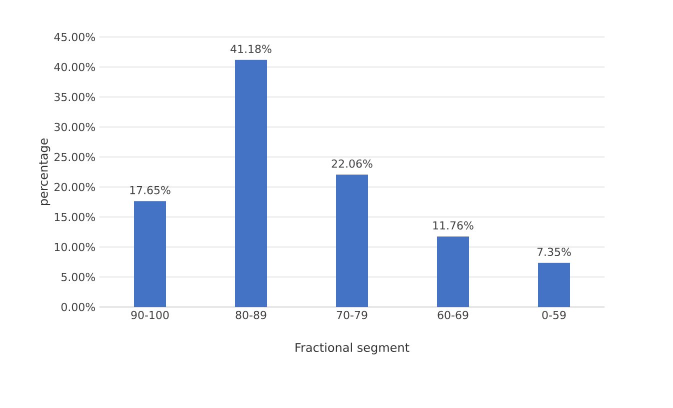 This screenshot has height=408, width=673. Describe the element at coordinates (453, 315) in the screenshot. I see `x-tick-label: 60-69` at that location.